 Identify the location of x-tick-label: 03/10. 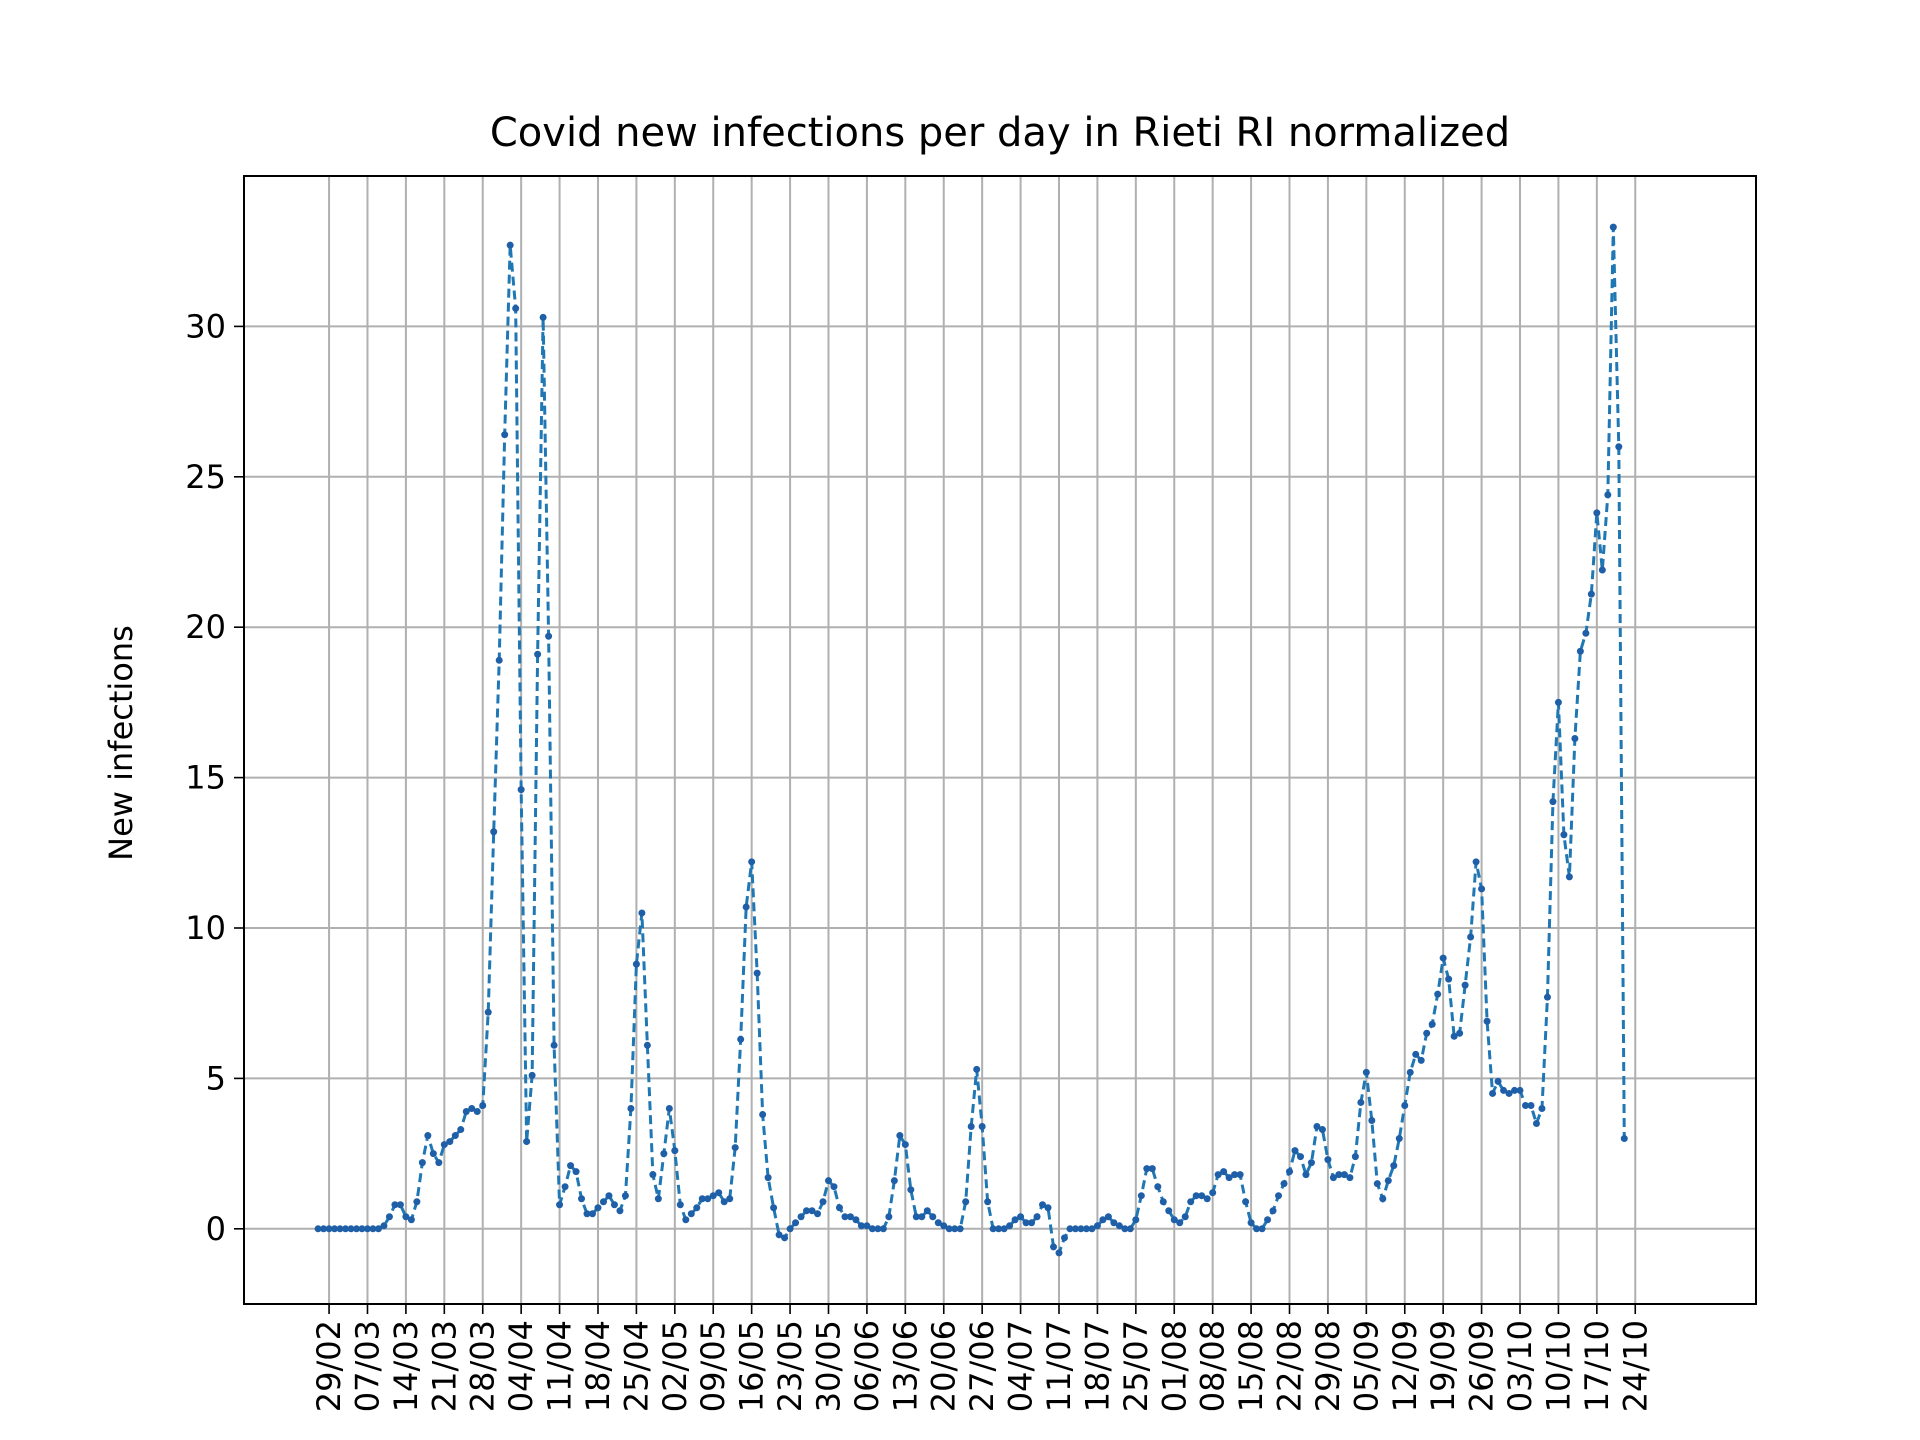
(1520, 1366).